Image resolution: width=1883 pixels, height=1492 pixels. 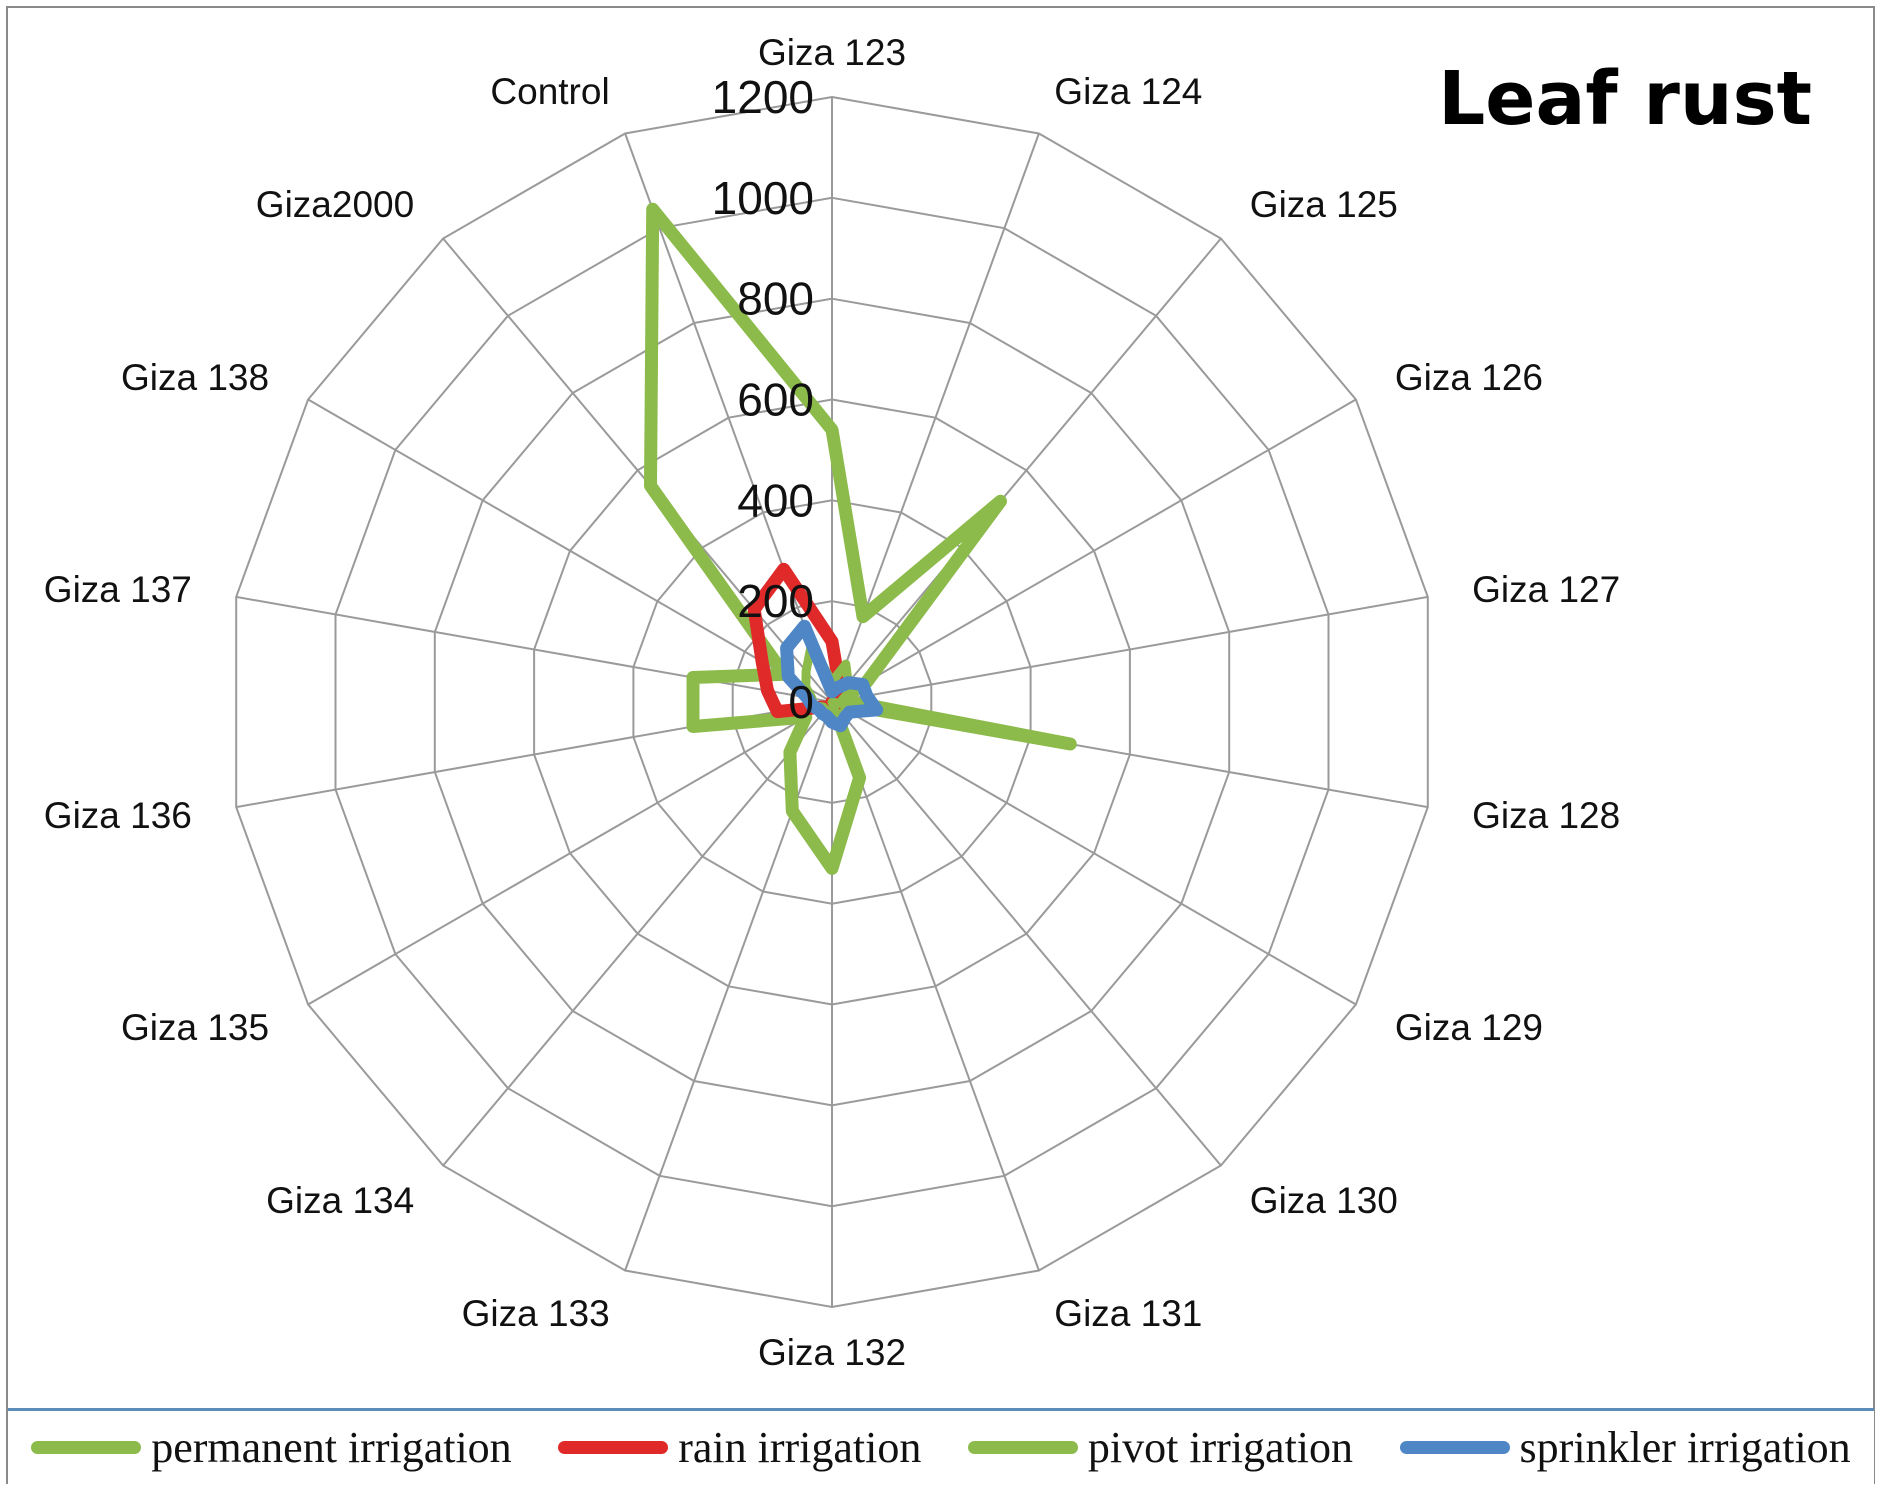 I want to click on radial-tick-labels: 0 200 400 600 800 1000 1200, so click(x=763, y=399).